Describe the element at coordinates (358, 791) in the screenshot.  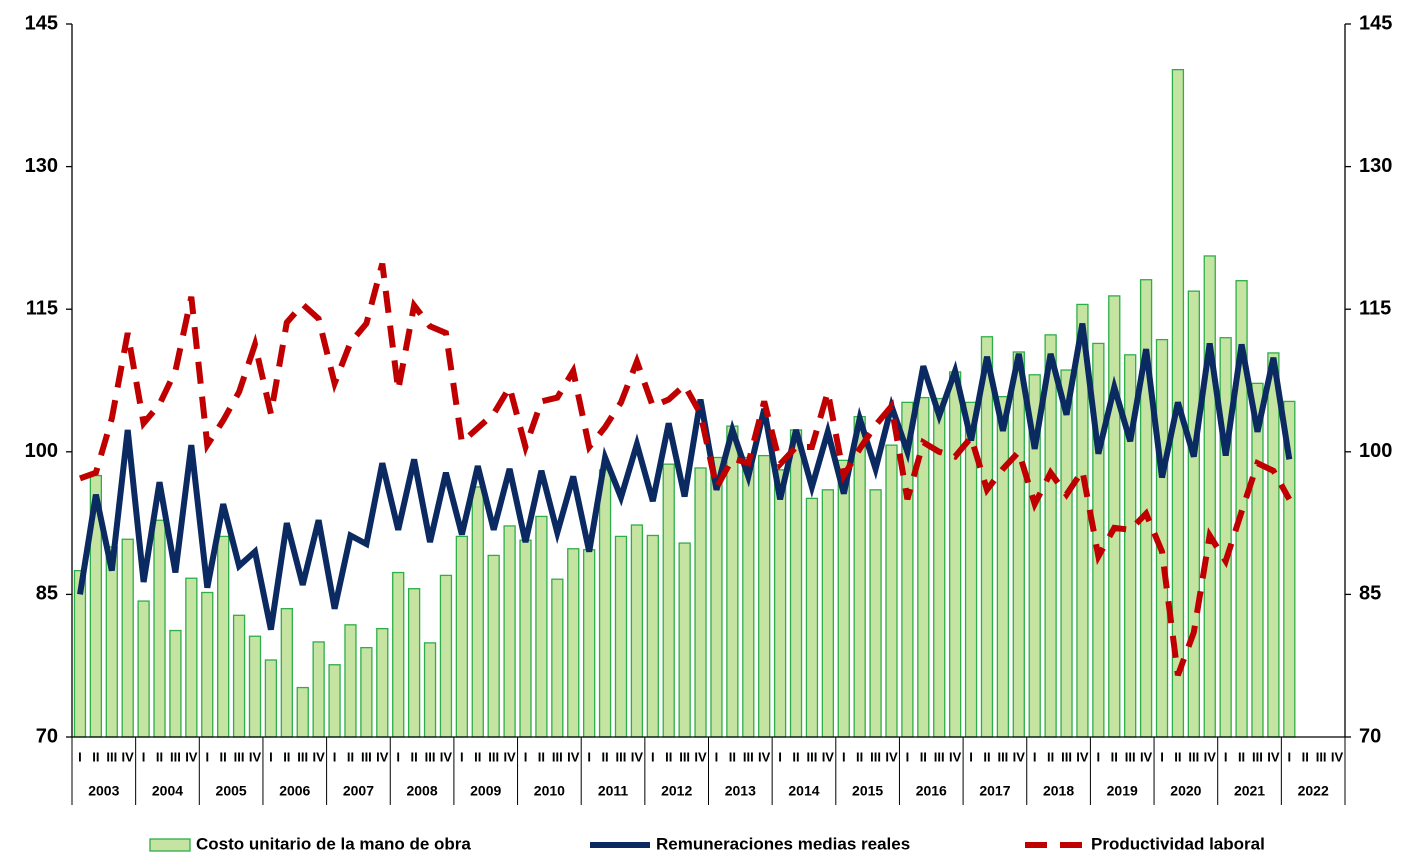
I see `group-label: 2007` at that location.